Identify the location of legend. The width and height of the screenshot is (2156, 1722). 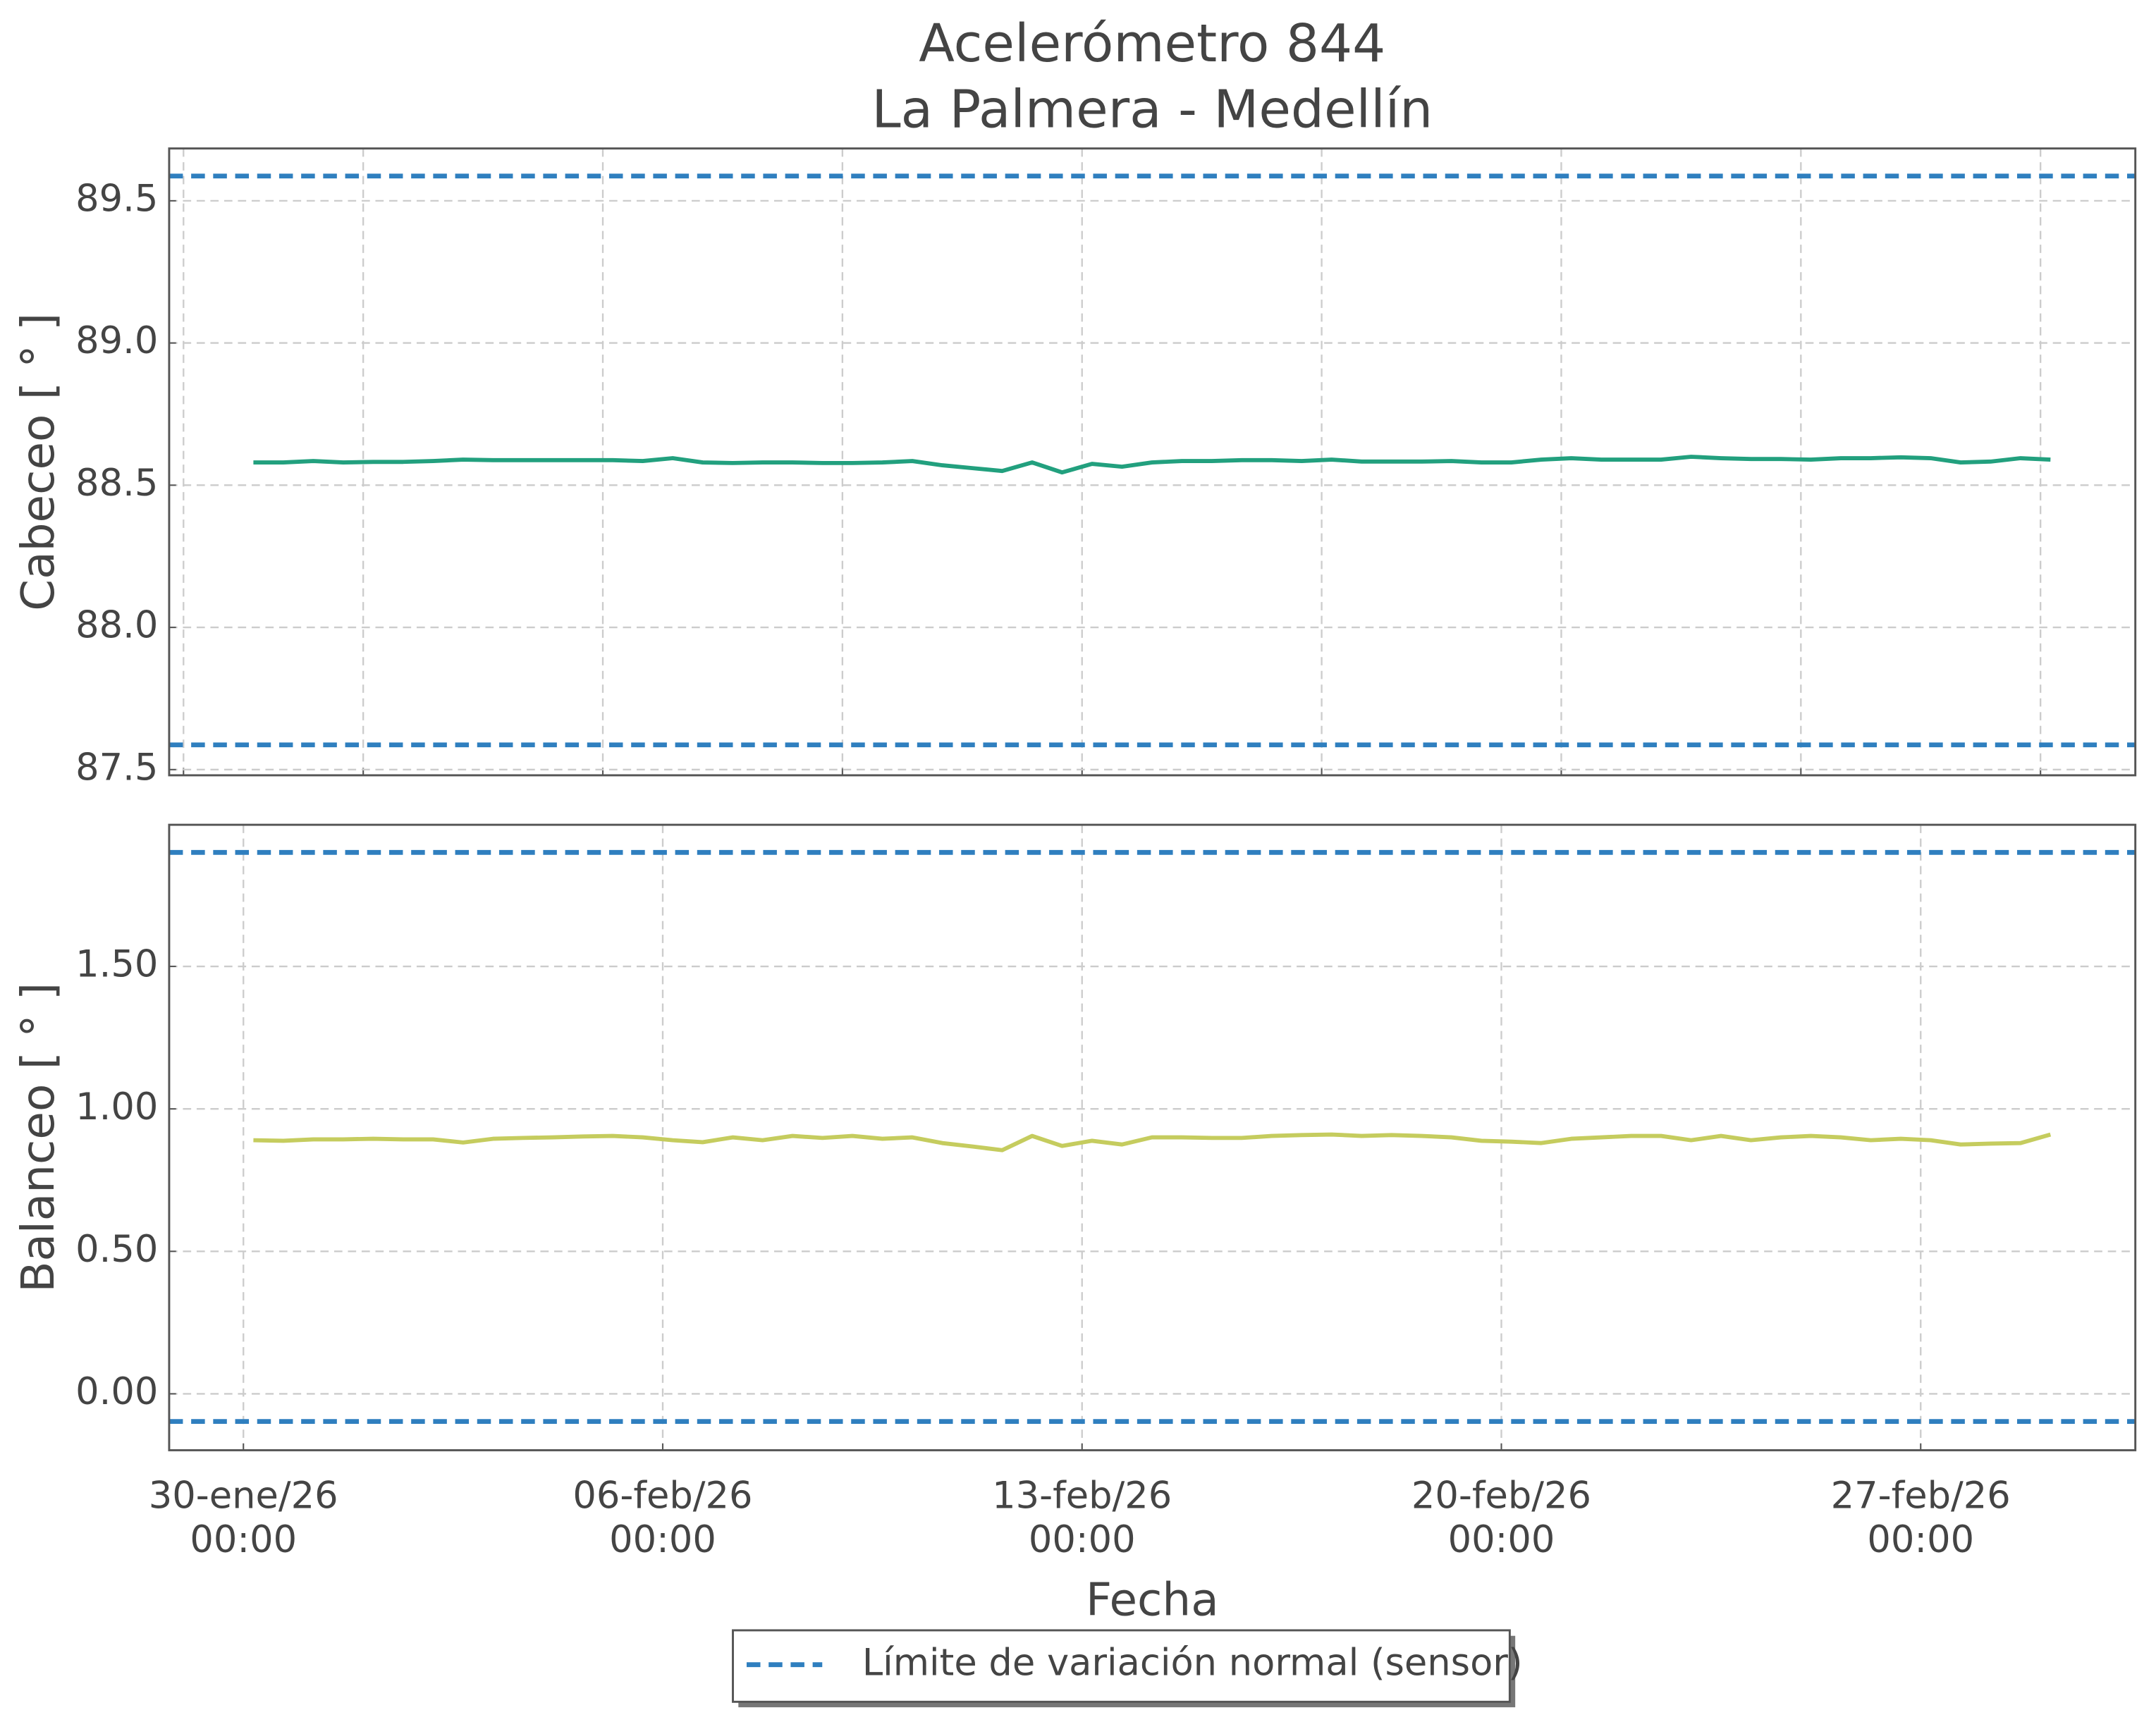
(1121, 1666).